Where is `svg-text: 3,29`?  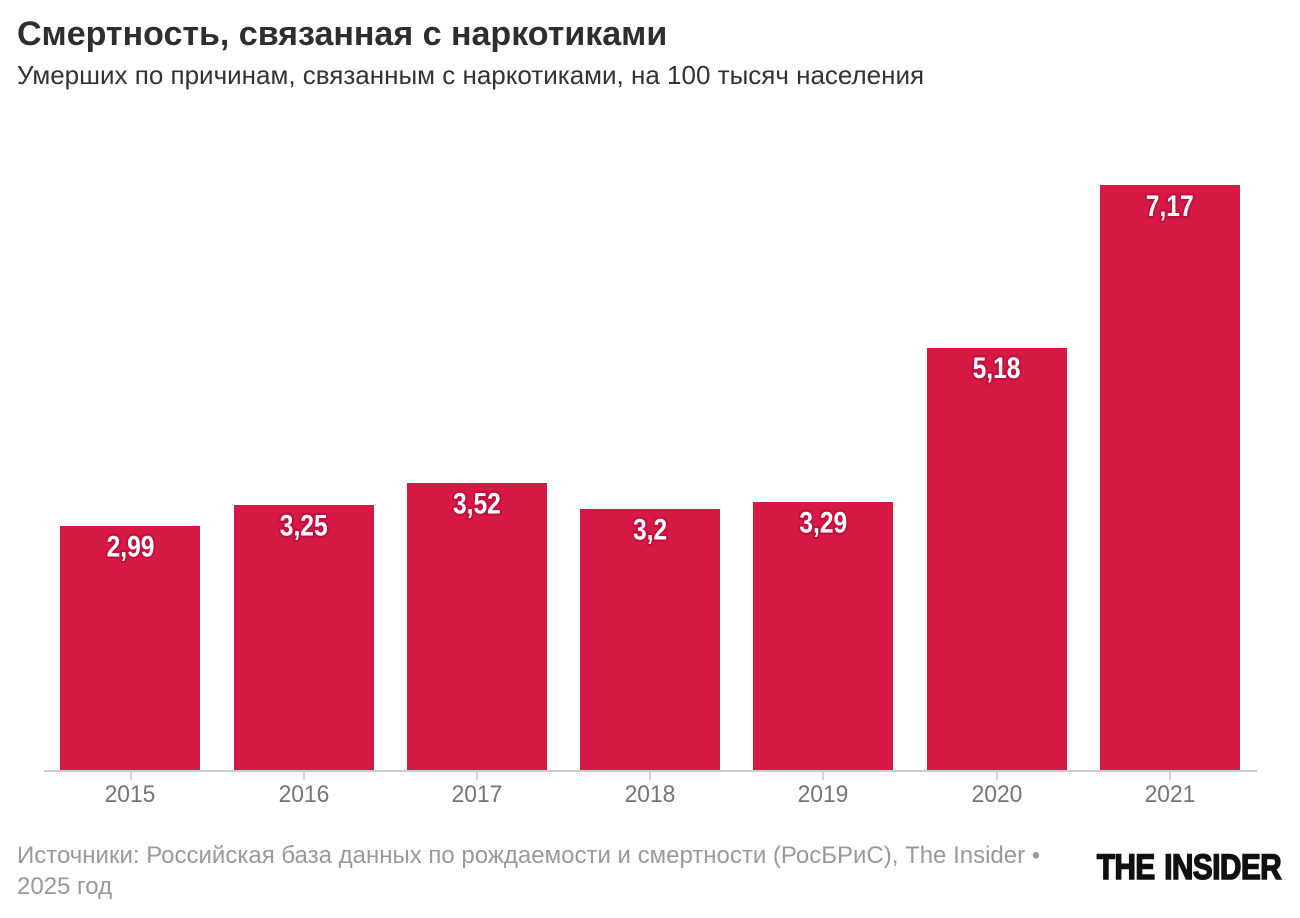
svg-text: 3,29 is located at coordinates (823, 522).